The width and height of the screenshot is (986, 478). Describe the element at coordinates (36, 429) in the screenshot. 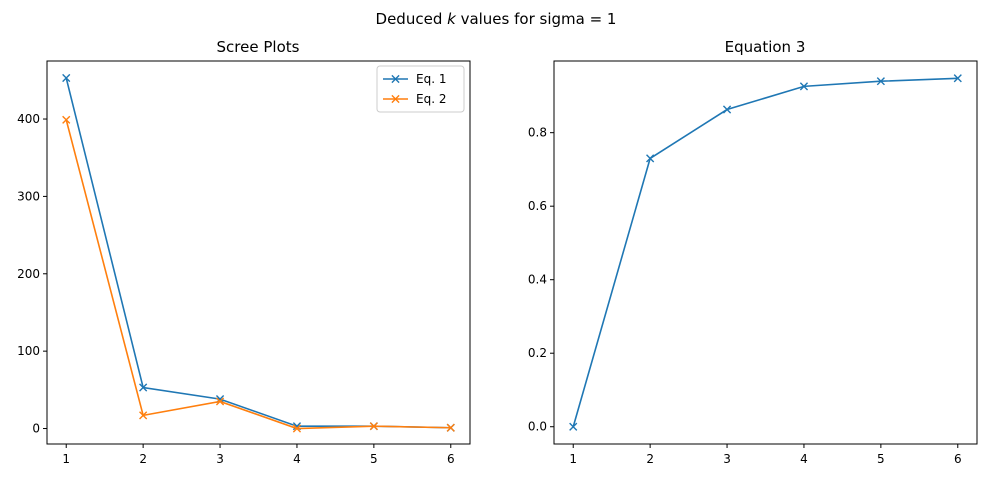

I see `scree-y-tick-label: 0` at that location.